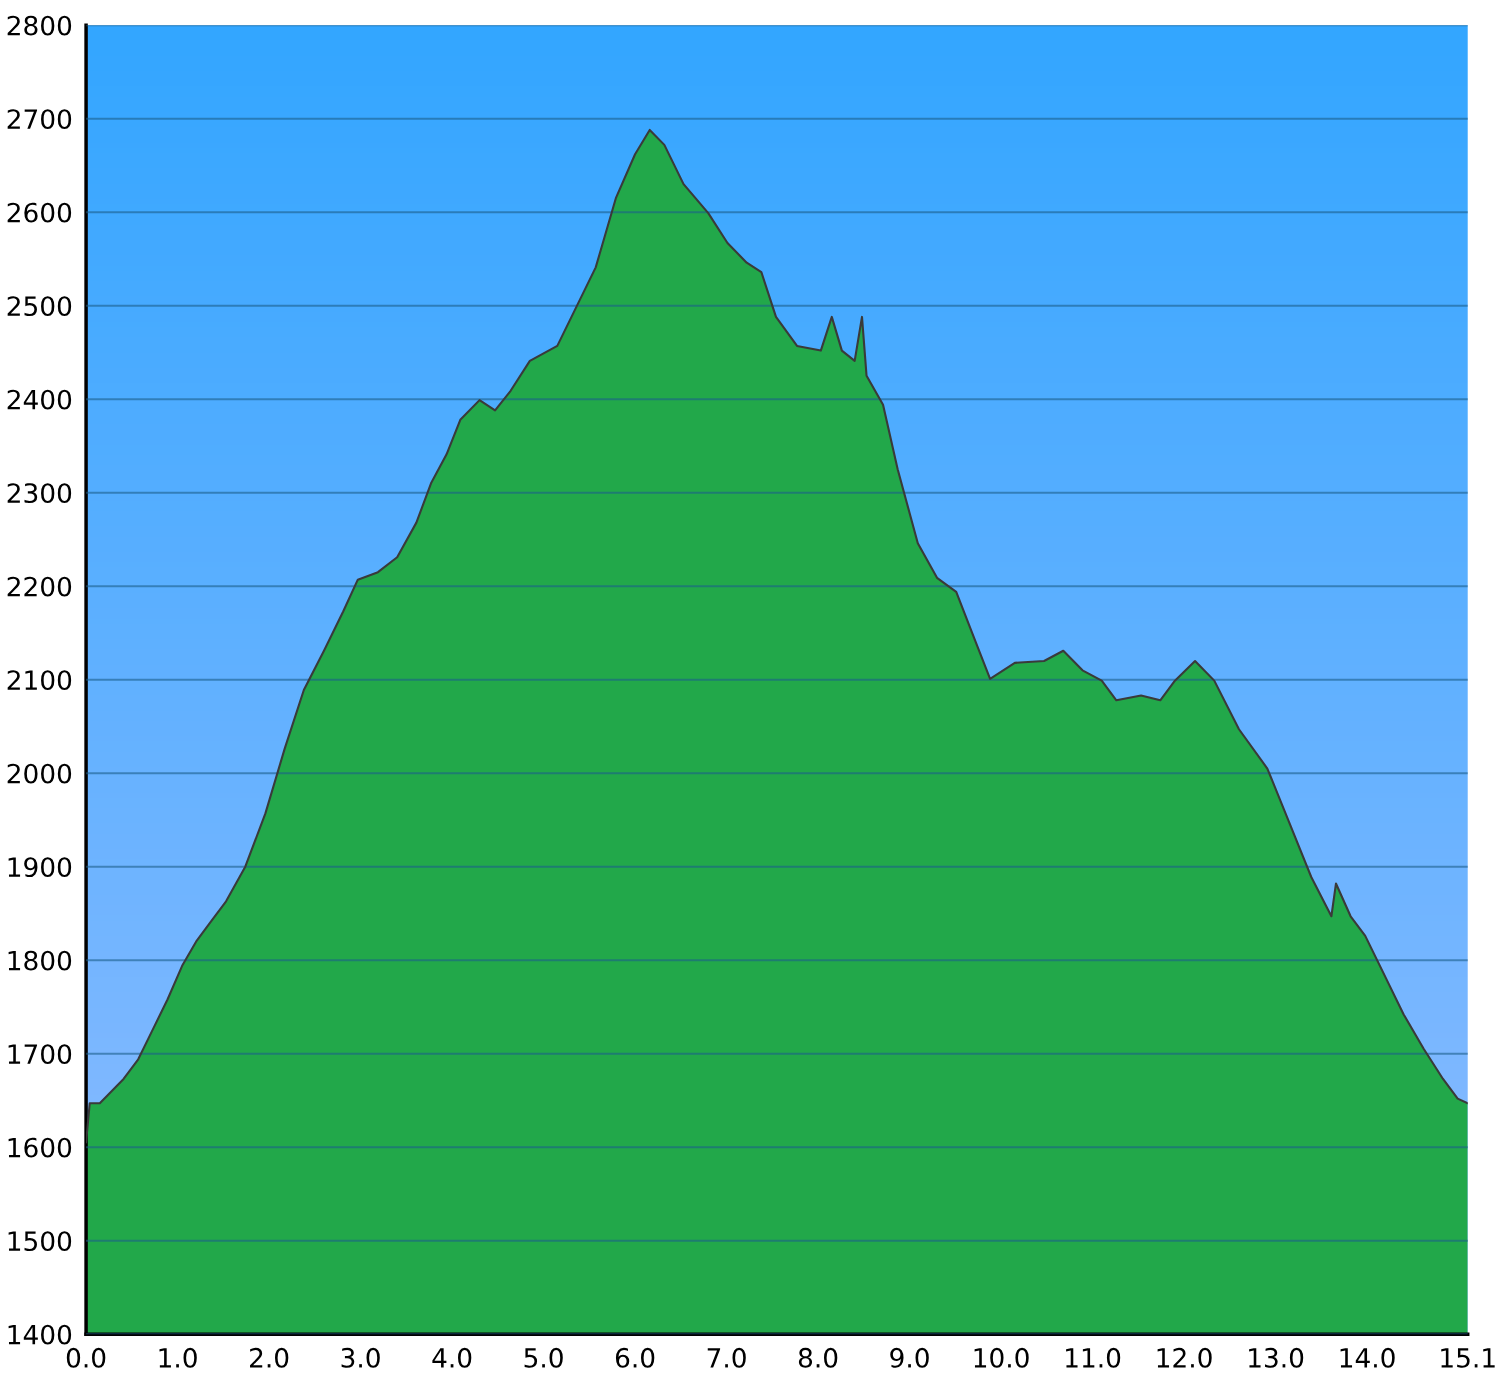 This screenshot has width=1510, height=1400. I want to click on y-tick-label: 1400, so click(40, 1334).